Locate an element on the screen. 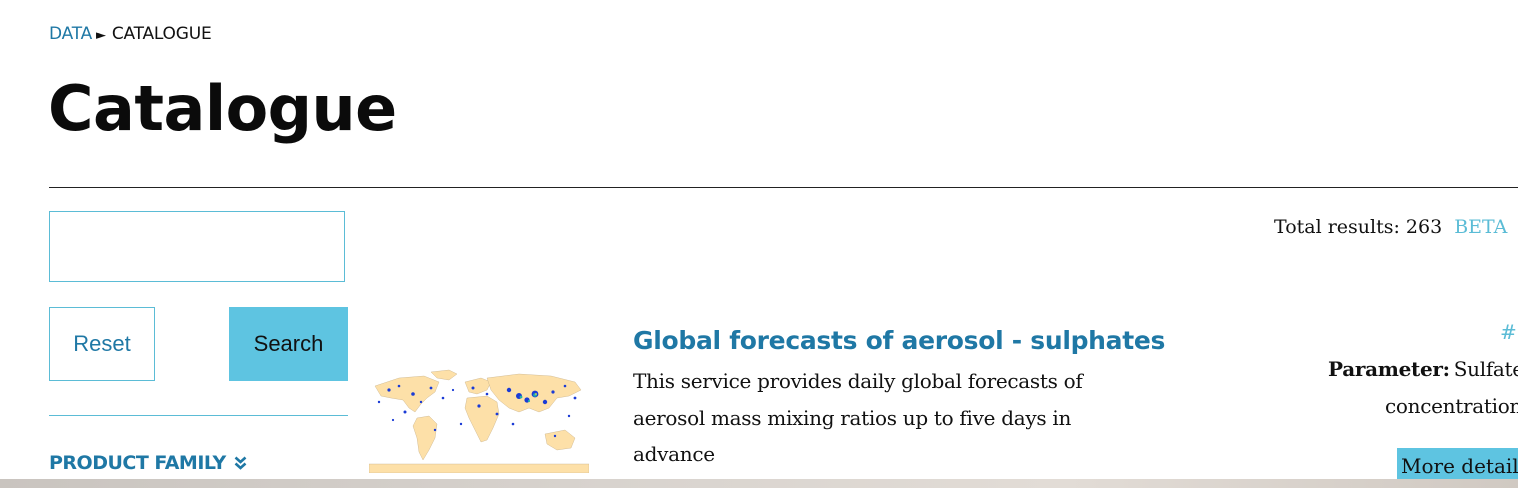  result-thumbnail is located at coordinates (479, 421).